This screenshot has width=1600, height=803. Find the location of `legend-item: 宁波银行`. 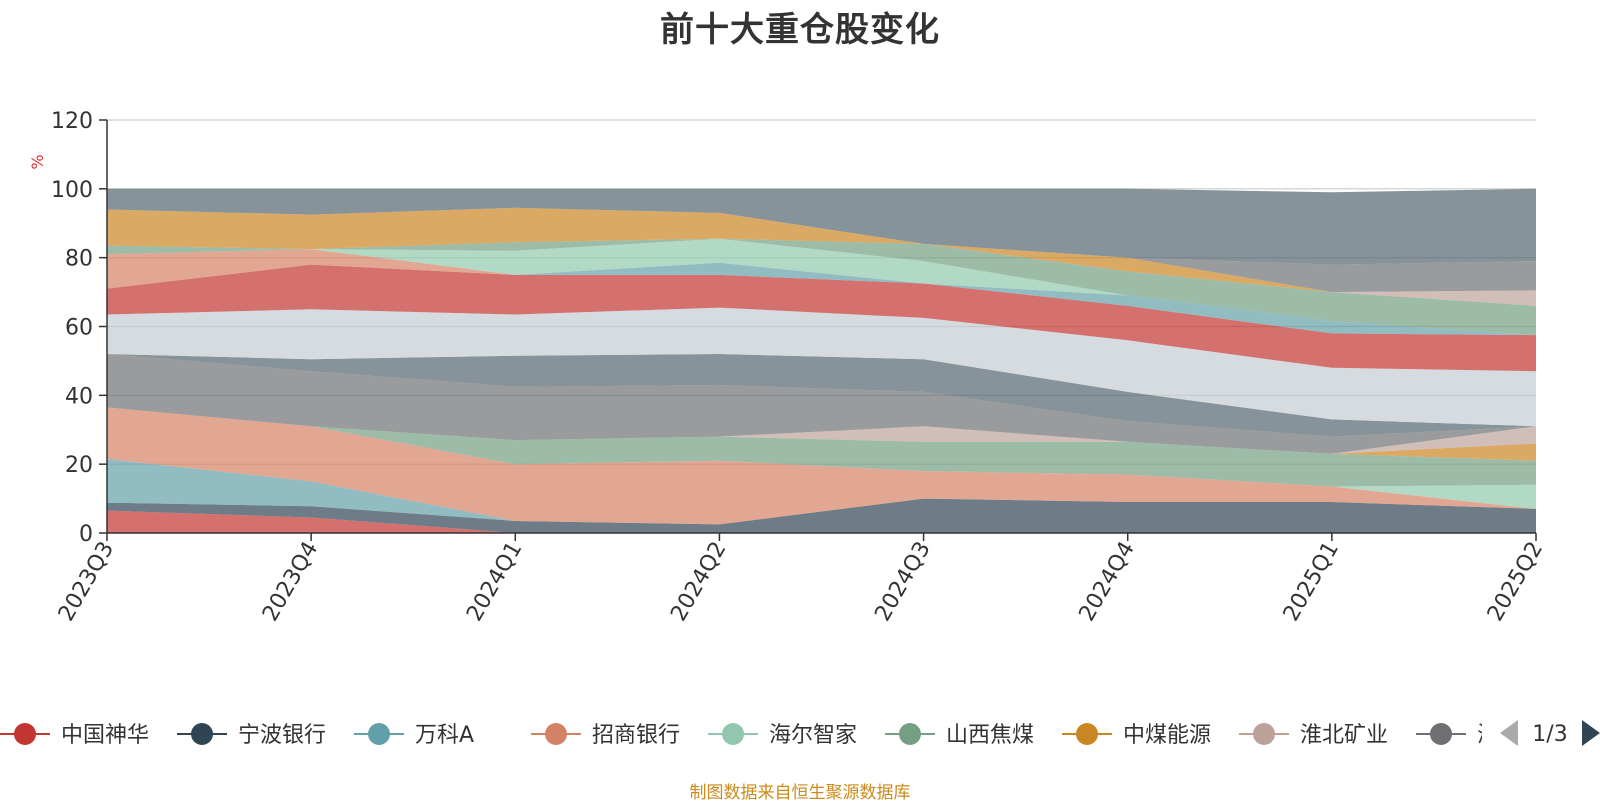

legend-item: 宁波银行 is located at coordinates (251, 735).